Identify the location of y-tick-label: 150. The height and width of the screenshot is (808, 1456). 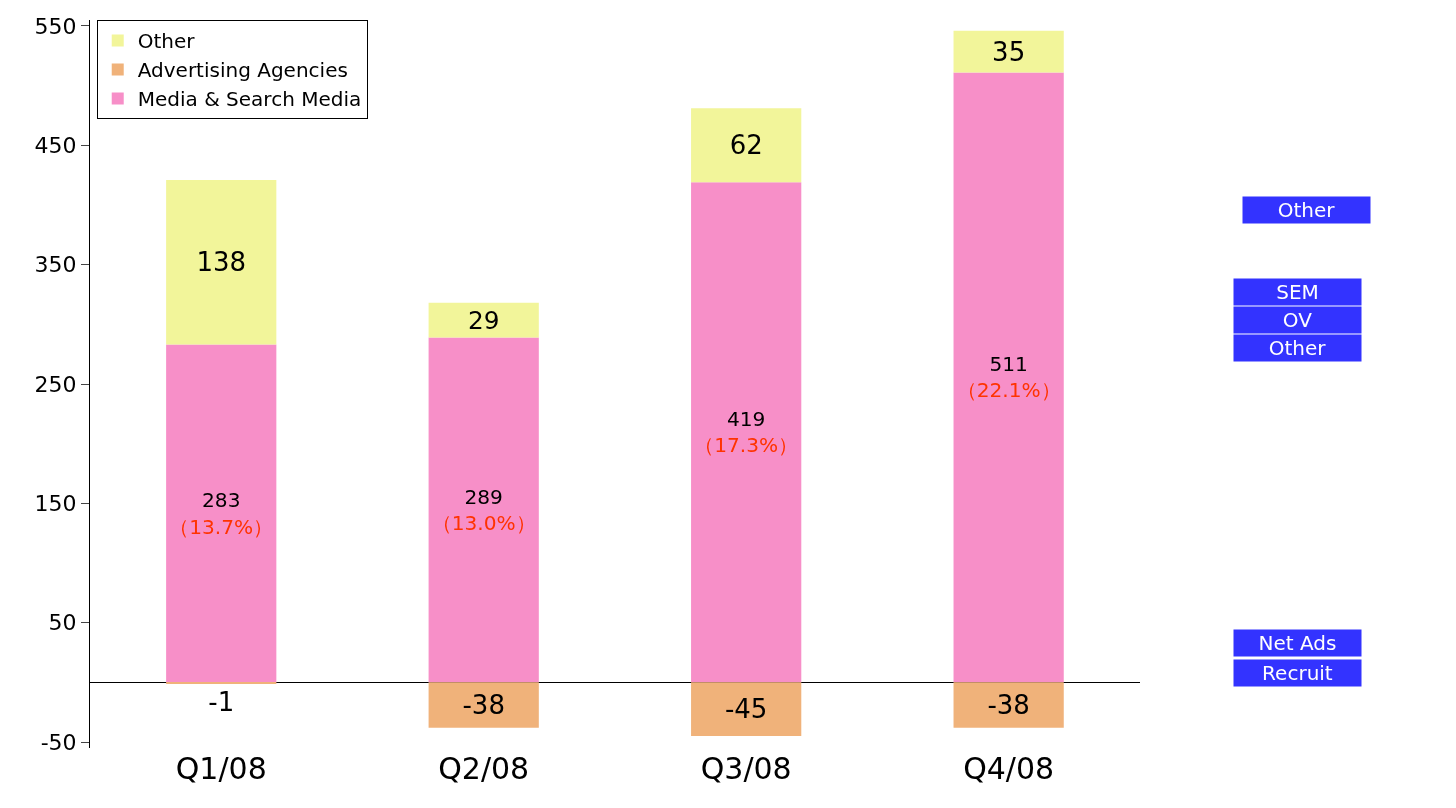
(55, 504).